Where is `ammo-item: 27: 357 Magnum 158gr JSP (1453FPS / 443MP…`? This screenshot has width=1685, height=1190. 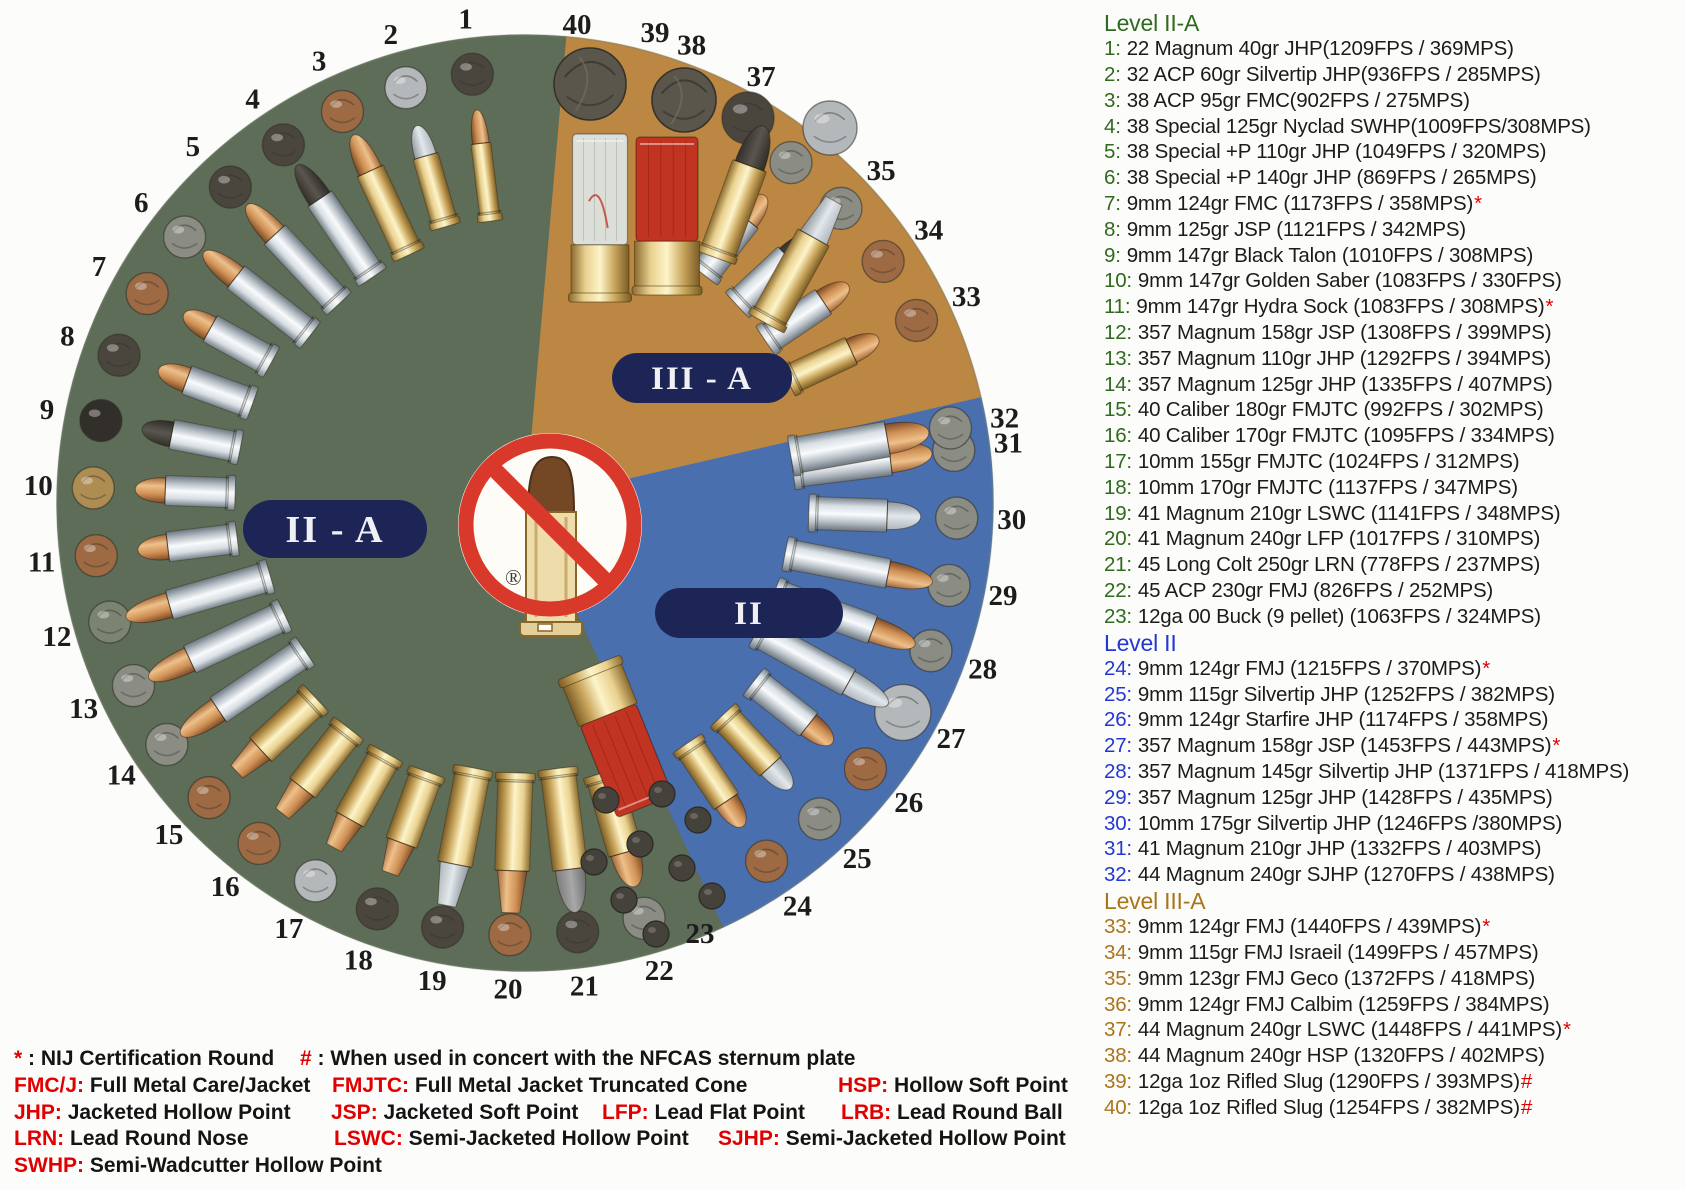 ammo-item: 27: 357 Magnum 158gr JSP (1453FPS / 443MP… is located at coordinates (1393, 746).